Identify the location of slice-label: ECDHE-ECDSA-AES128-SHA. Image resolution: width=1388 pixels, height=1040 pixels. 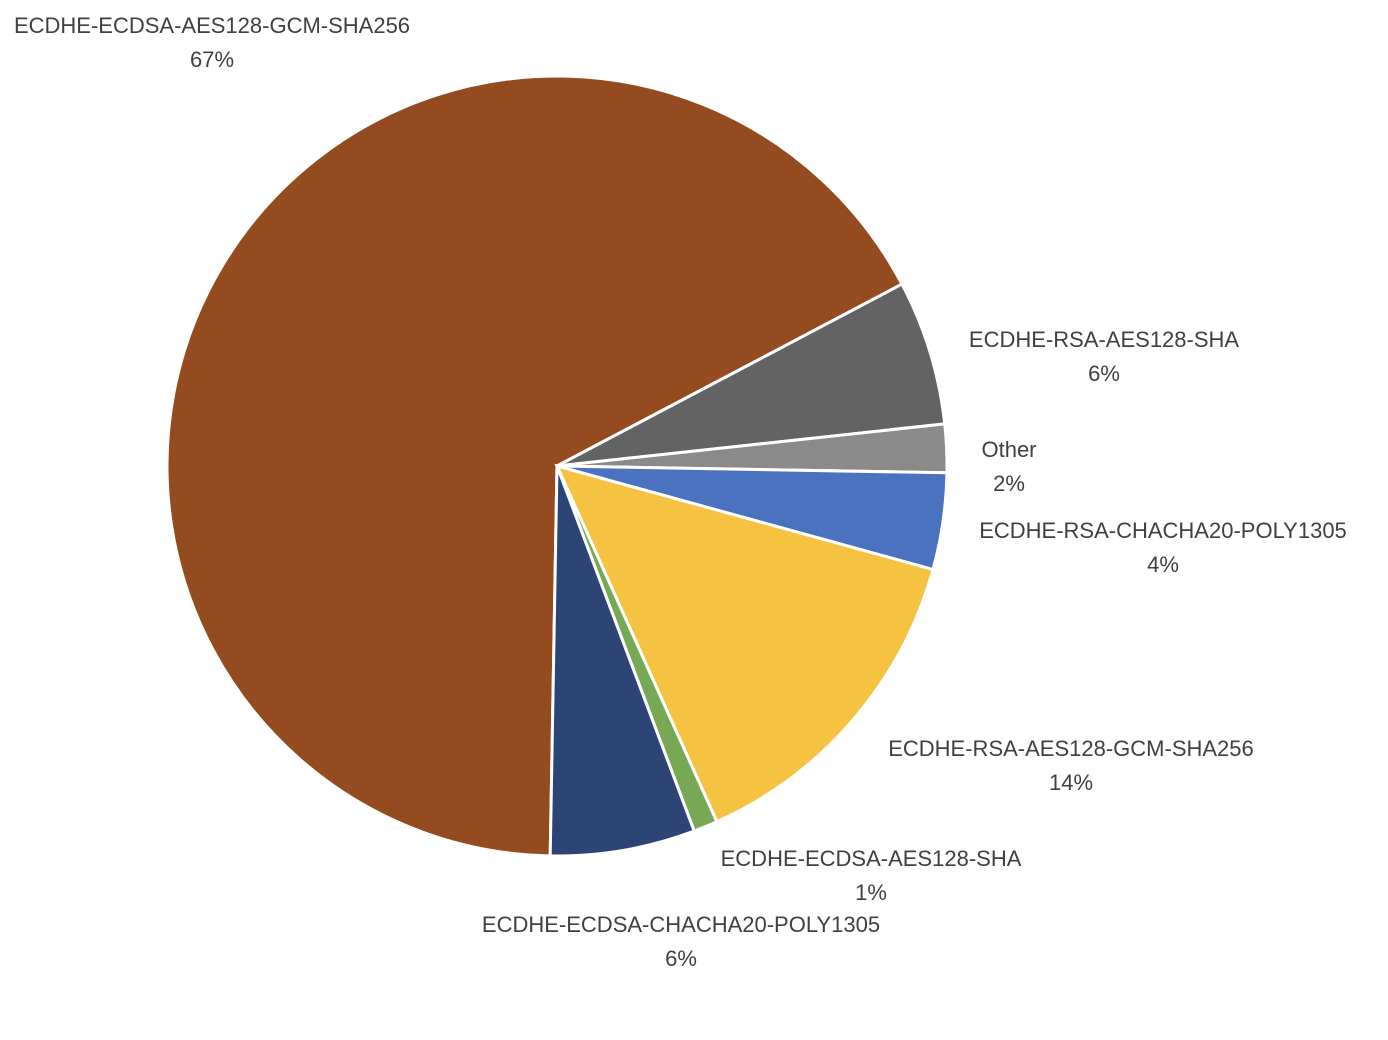
(871, 858).